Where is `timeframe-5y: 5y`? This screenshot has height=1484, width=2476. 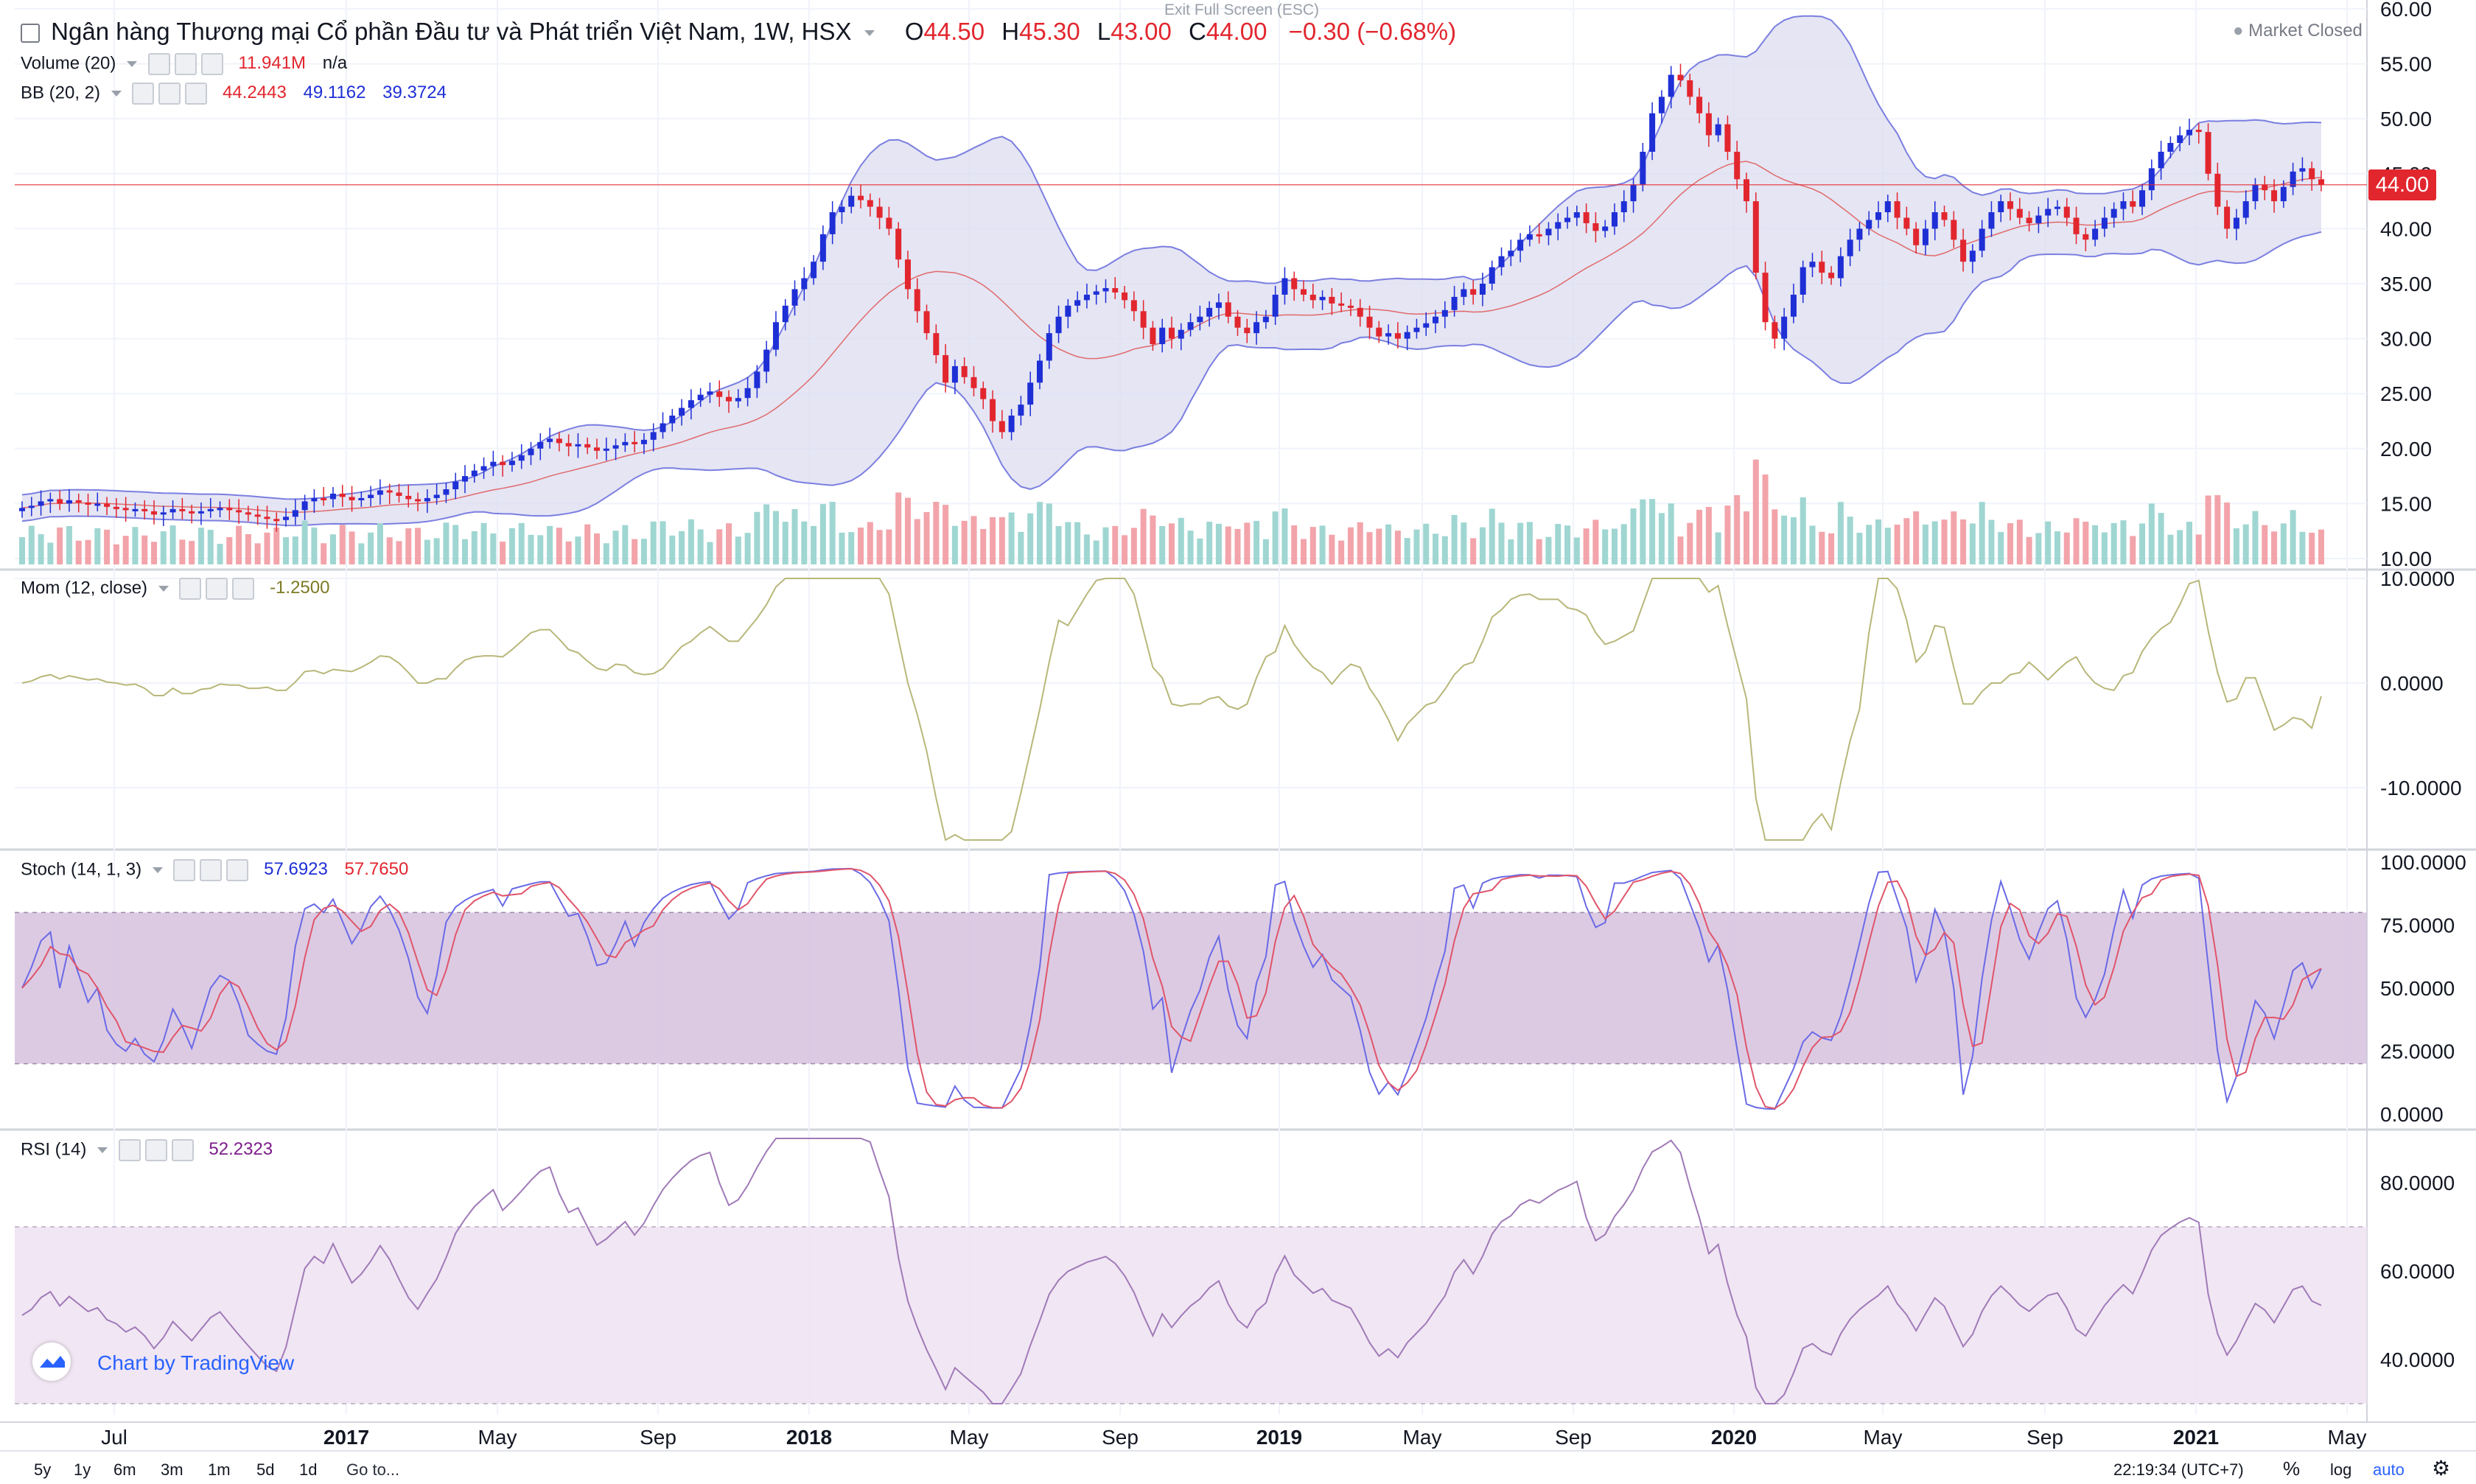 timeframe-5y: 5y is located at coordinates (43, 1469).